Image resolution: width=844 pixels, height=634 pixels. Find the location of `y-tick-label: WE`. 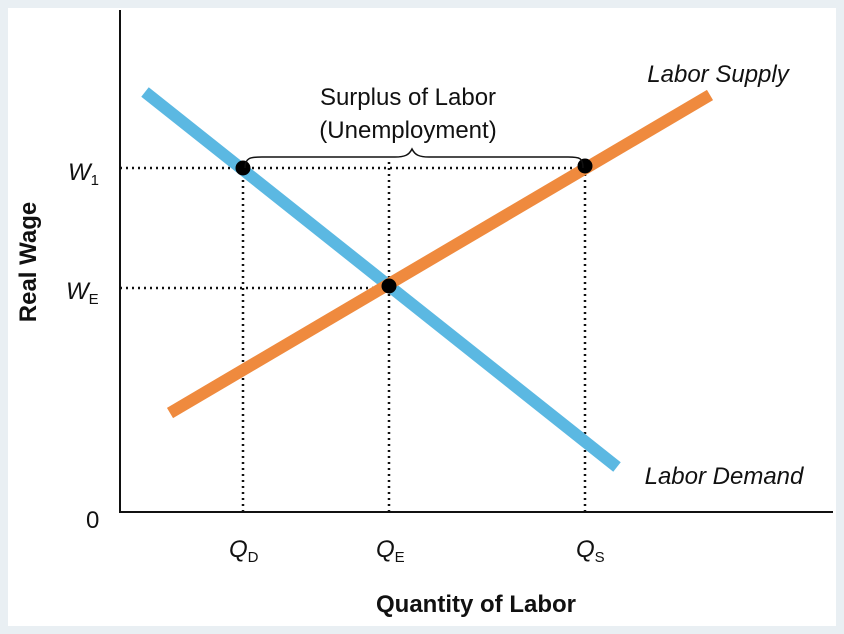

y-tick-label: WE is located at coordinates (82, 293).